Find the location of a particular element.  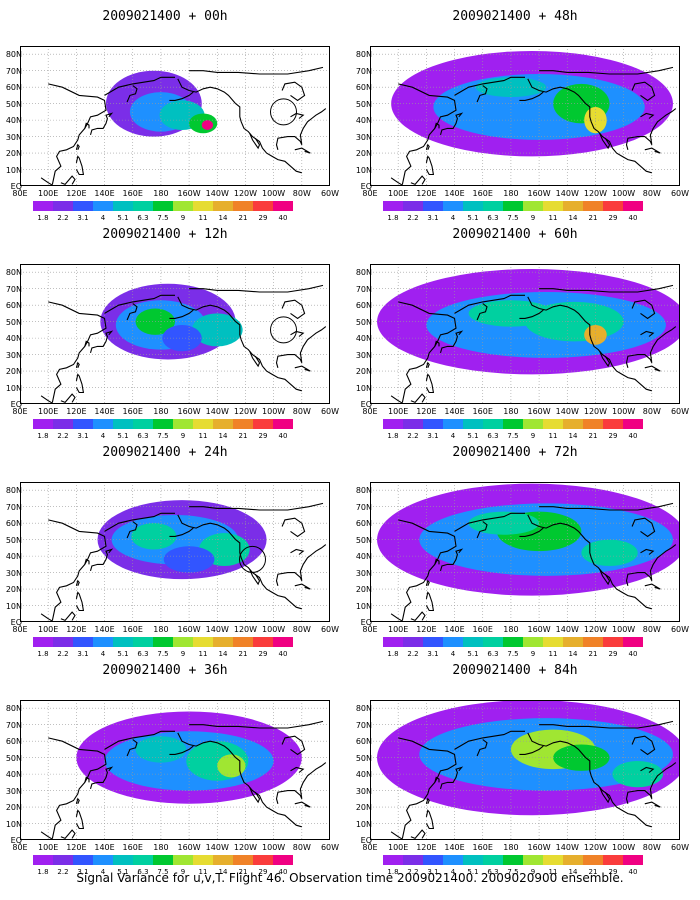

lat-tick-label: 50N is located at coordinates (363, 322).